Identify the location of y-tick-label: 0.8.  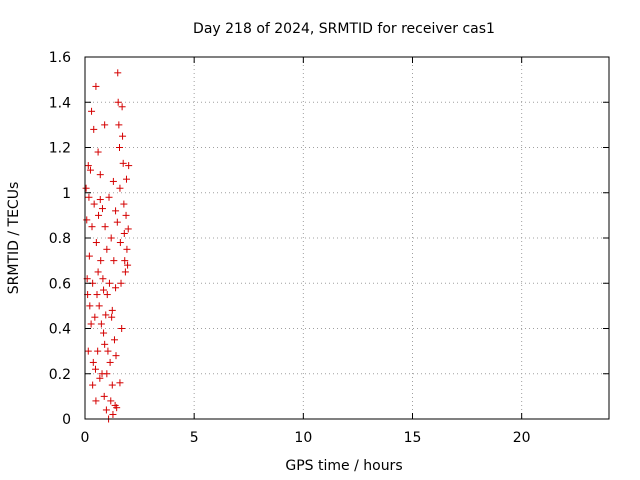
(60, 239).